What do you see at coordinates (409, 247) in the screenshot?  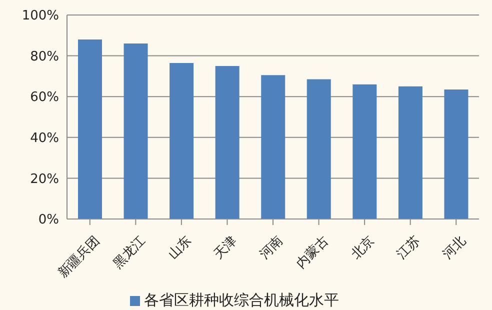 I see `x-tick-label: 江苏` at bounding box center [409, 247].